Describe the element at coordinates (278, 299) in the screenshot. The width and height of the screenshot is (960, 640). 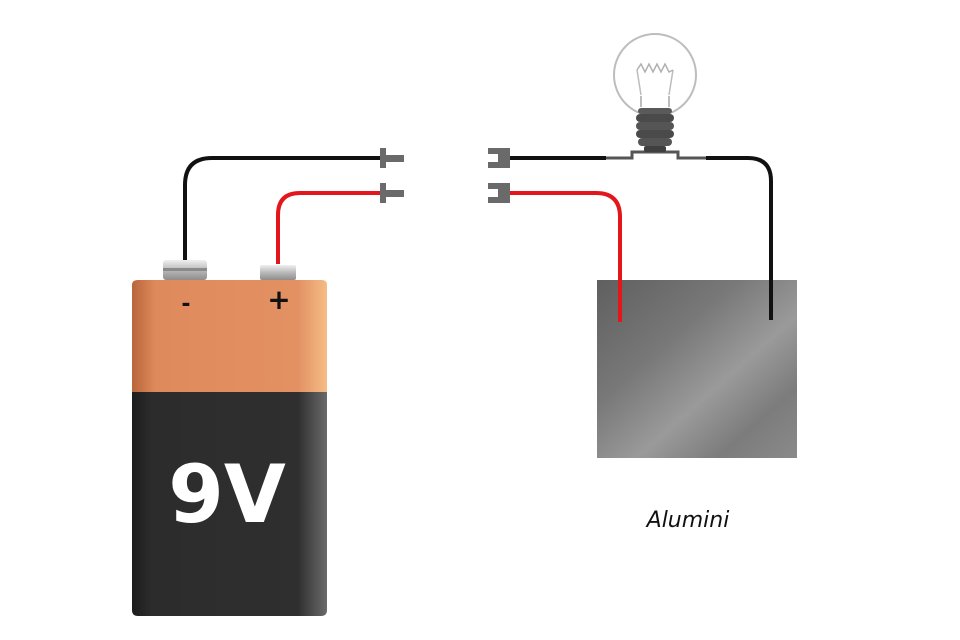
I see `positive-sign: +` at that location.